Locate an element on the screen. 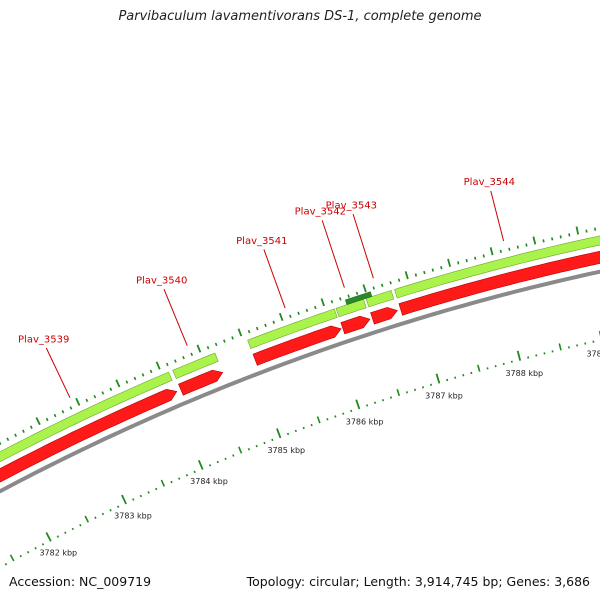 This screenshot has height=600, width=600. gene-label: Plav_3539 is located at coordinates (43, 340).